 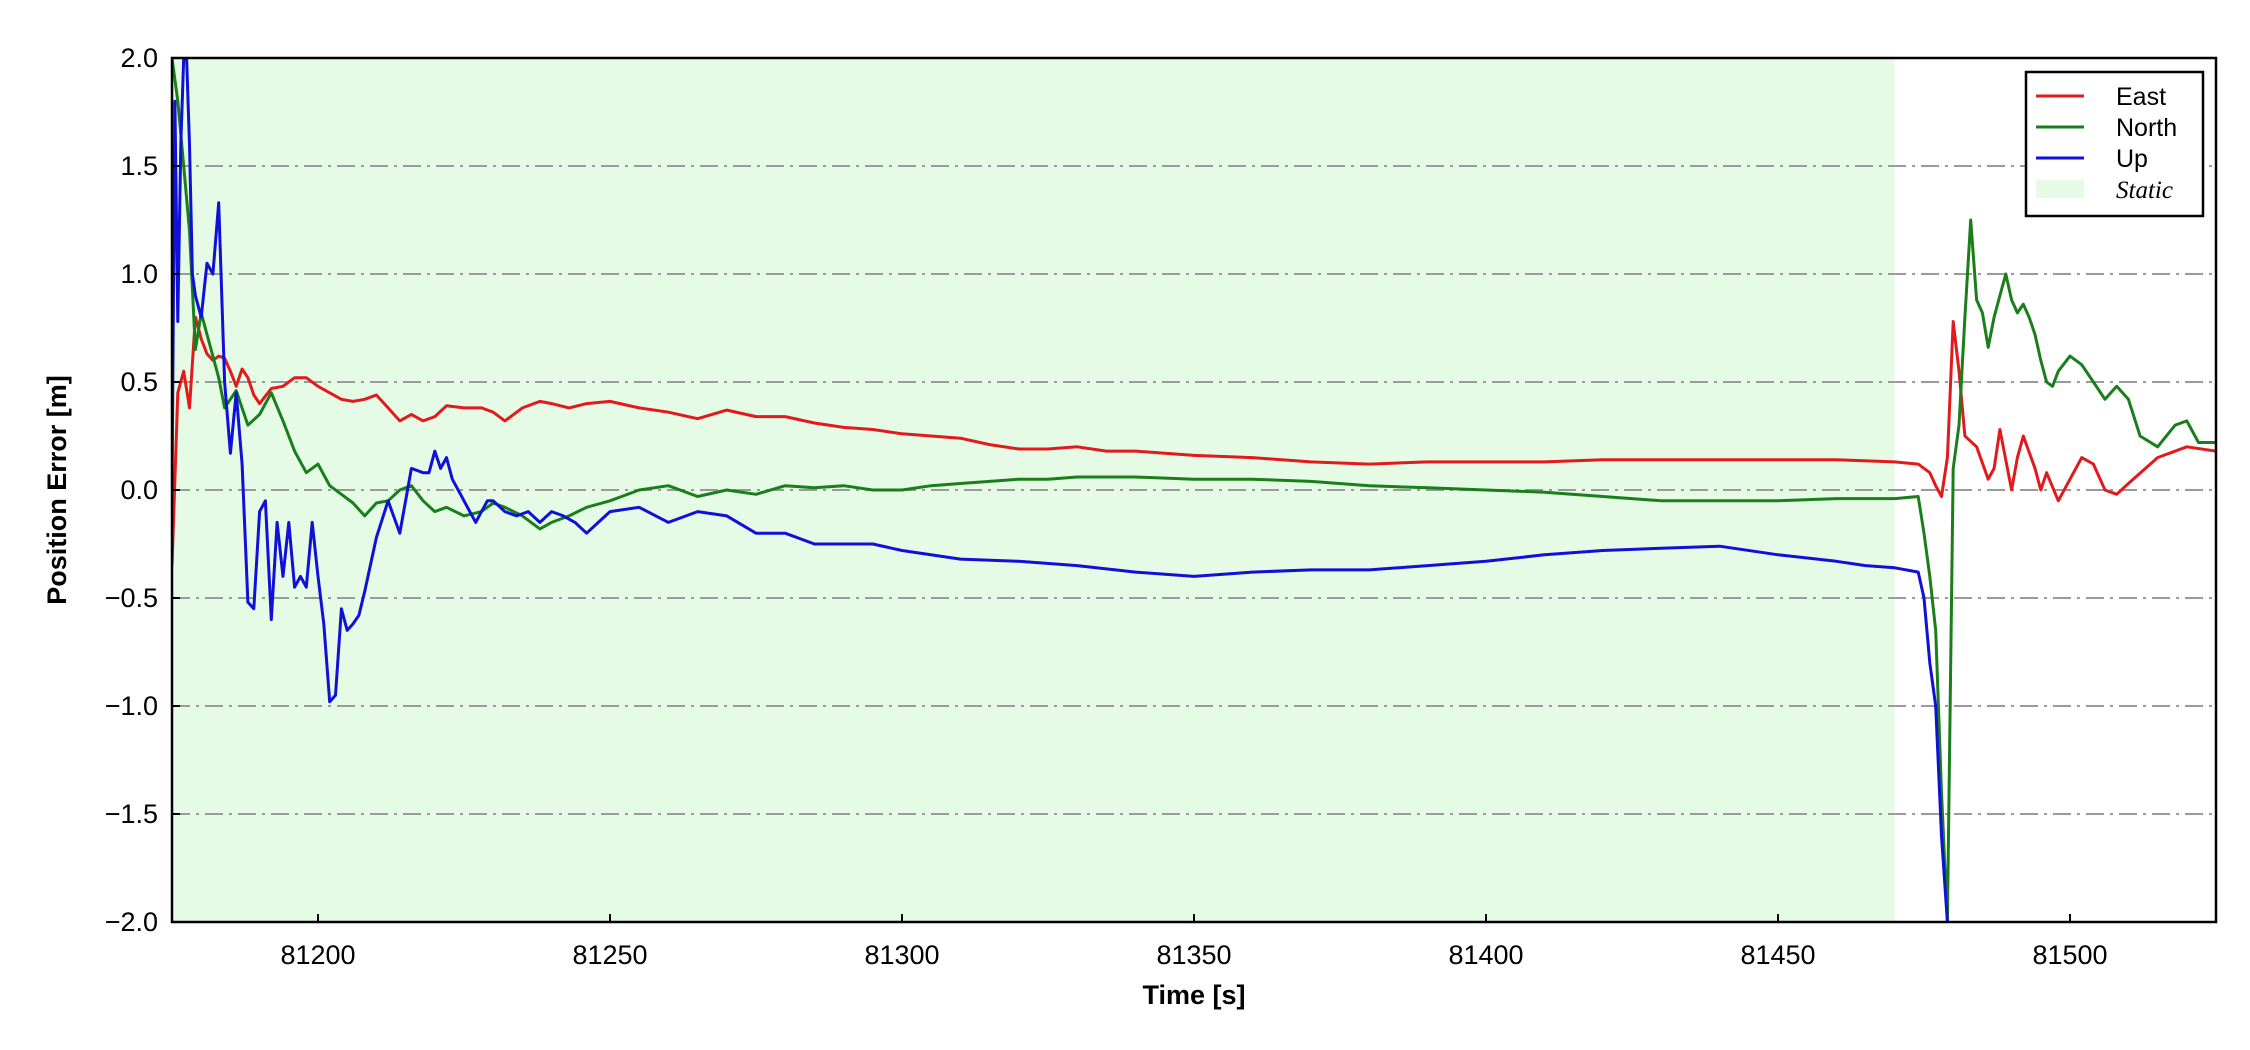 I want to click on x-tick-label: 81350, so click(x=1193, y=955).